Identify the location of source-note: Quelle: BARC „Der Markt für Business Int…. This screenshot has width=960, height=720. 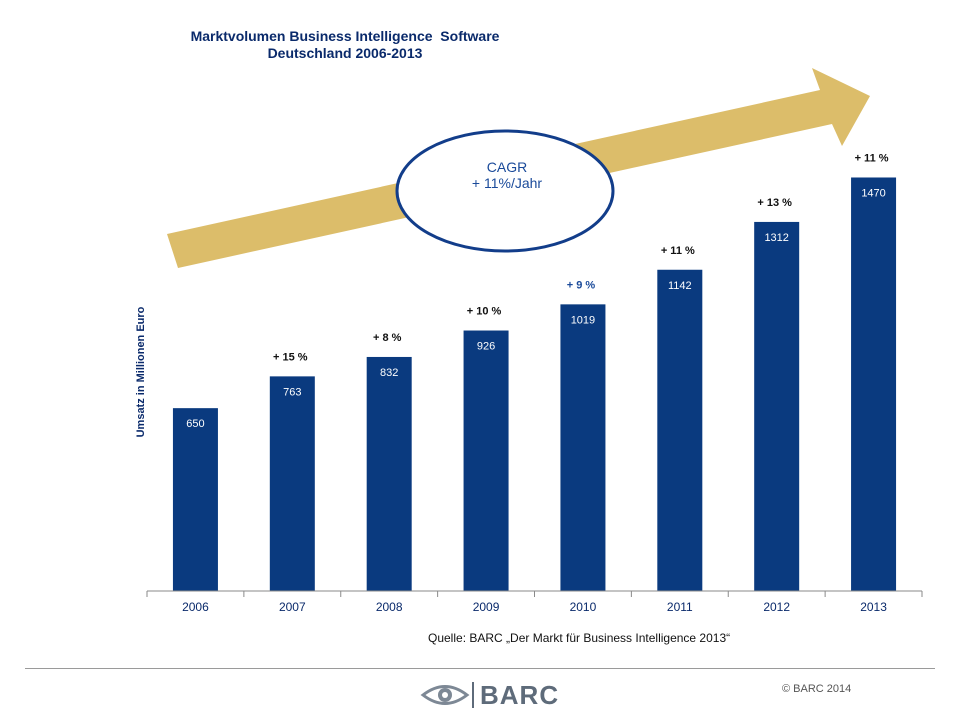
(579, 638).